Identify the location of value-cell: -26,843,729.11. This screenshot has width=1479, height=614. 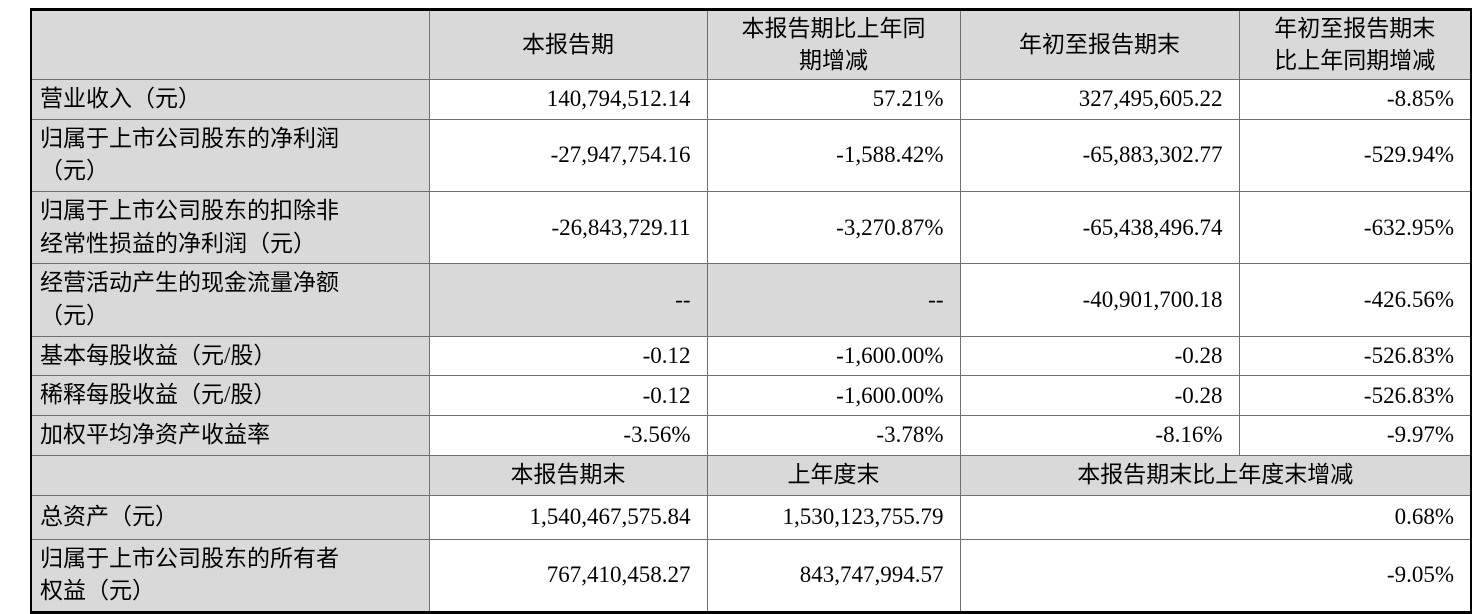
(568, 227).